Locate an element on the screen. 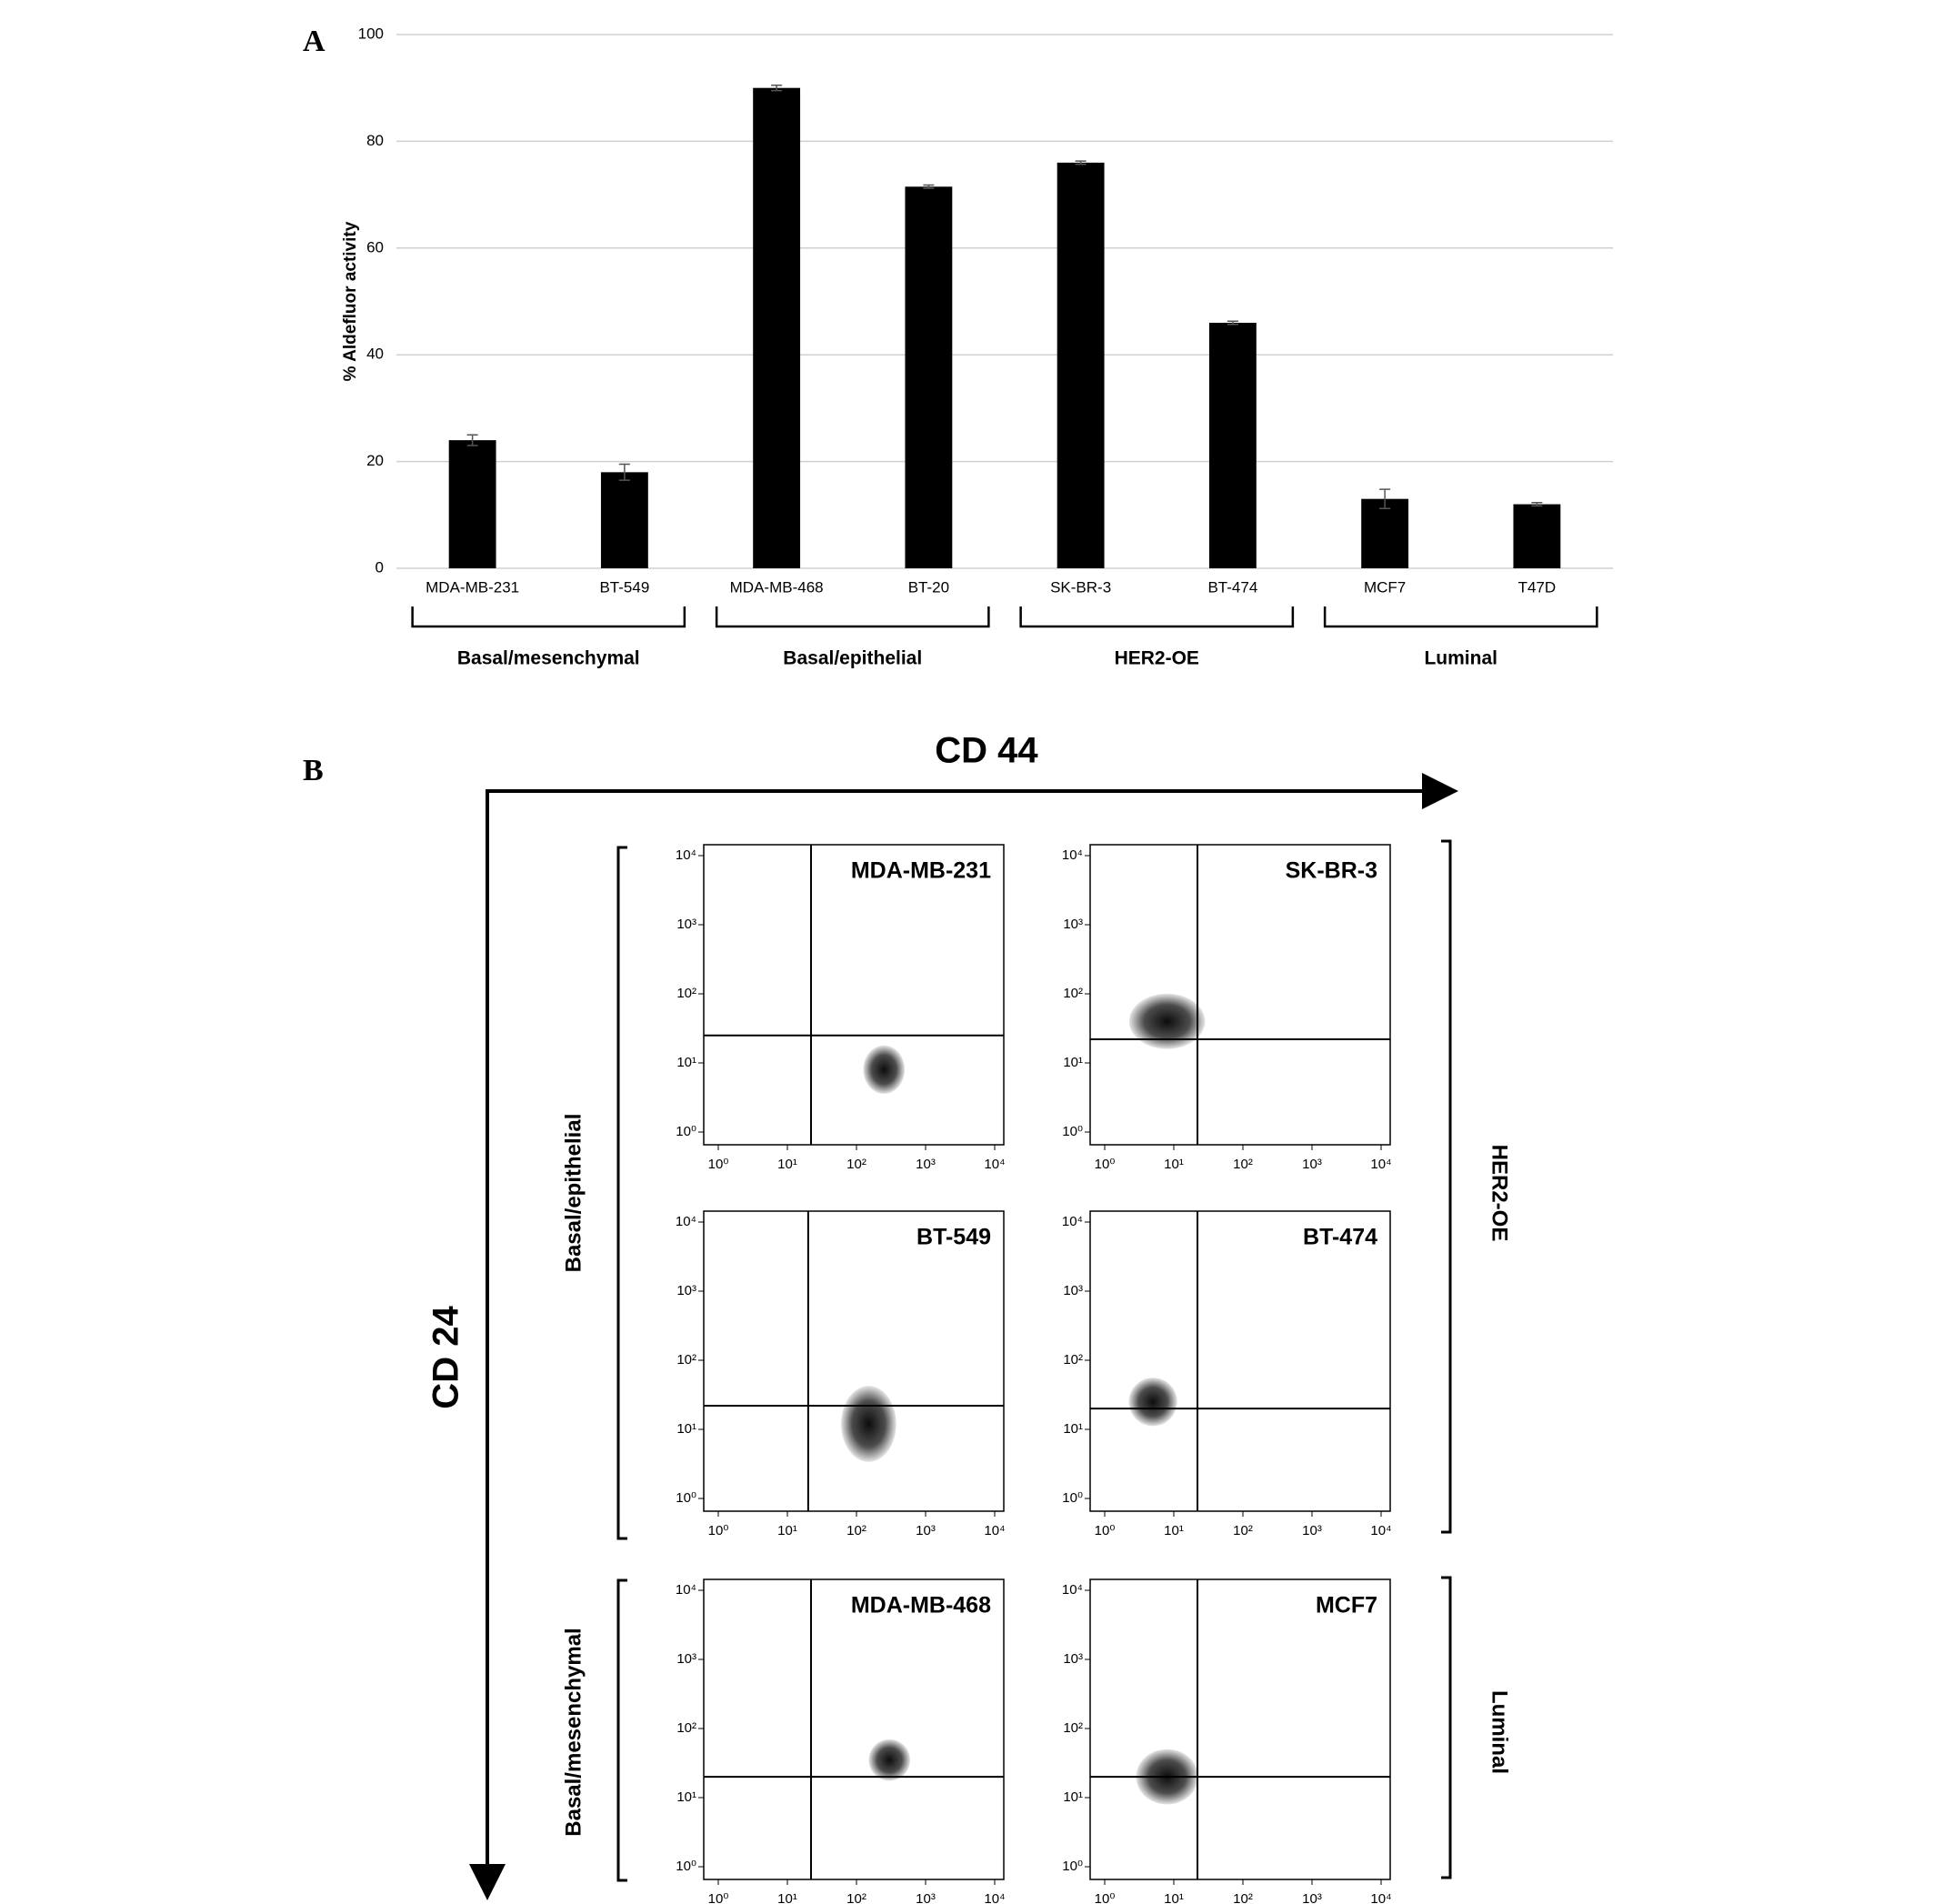 The image size is (1933, 1904). x-tick-label: BT-20 is located at coordinates (928, 587).